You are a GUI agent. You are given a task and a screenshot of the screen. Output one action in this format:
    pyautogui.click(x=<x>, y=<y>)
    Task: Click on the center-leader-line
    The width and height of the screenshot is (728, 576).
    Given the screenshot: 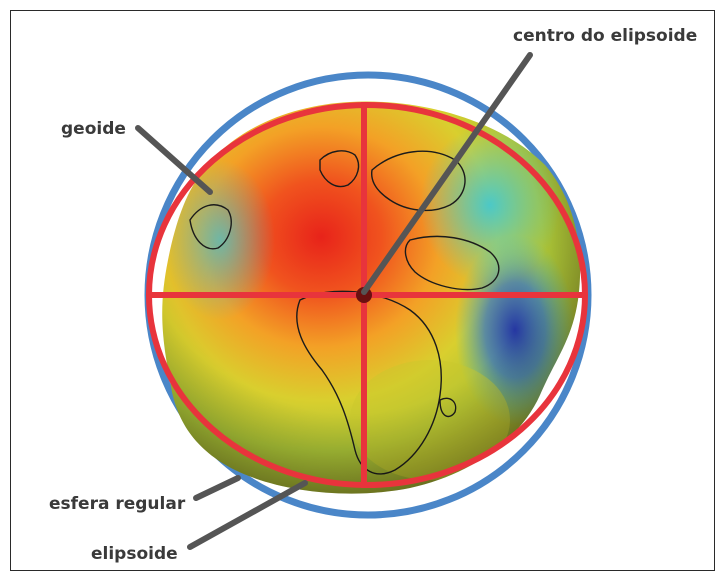 What is the action you would take?
    pyautogui.click(x=447, y=173)
    